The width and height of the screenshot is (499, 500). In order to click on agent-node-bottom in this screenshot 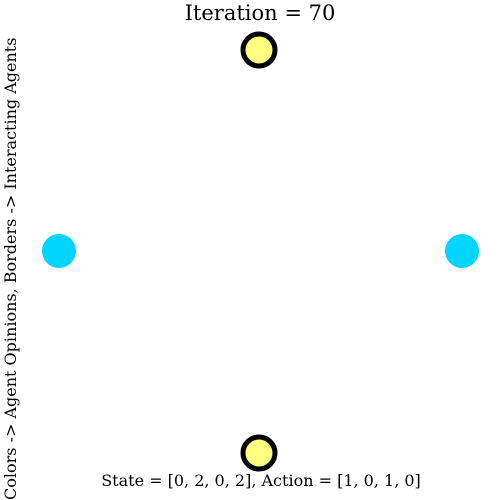, I will do `click(259, 453)`.